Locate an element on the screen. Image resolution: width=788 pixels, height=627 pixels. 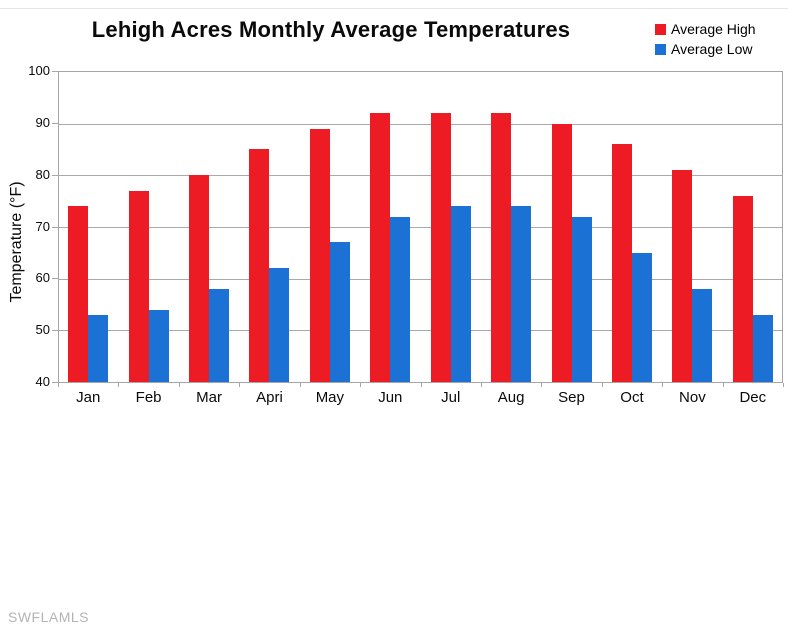
legend-item-average-high: Average High is located at coordinates (705, 29).